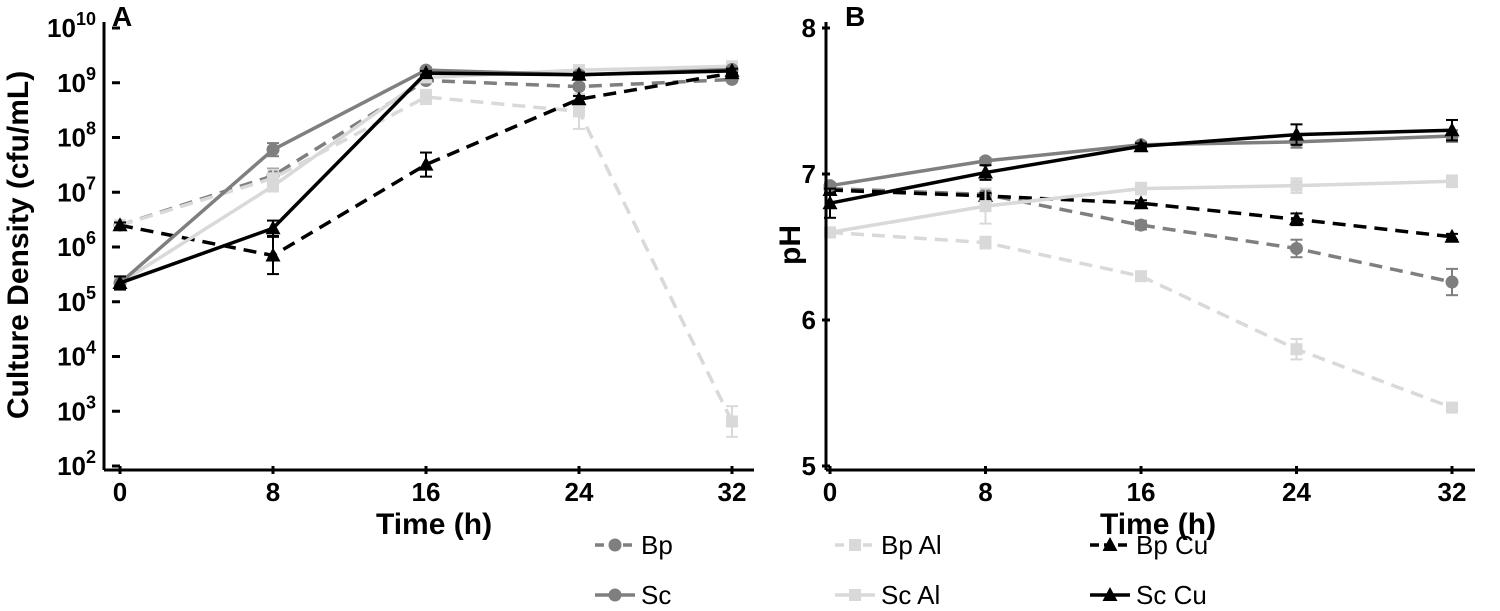 This screenshot has width=1500, height=611. I want to click on legend-item-bp-al: Bp Al, so click(888, 545).